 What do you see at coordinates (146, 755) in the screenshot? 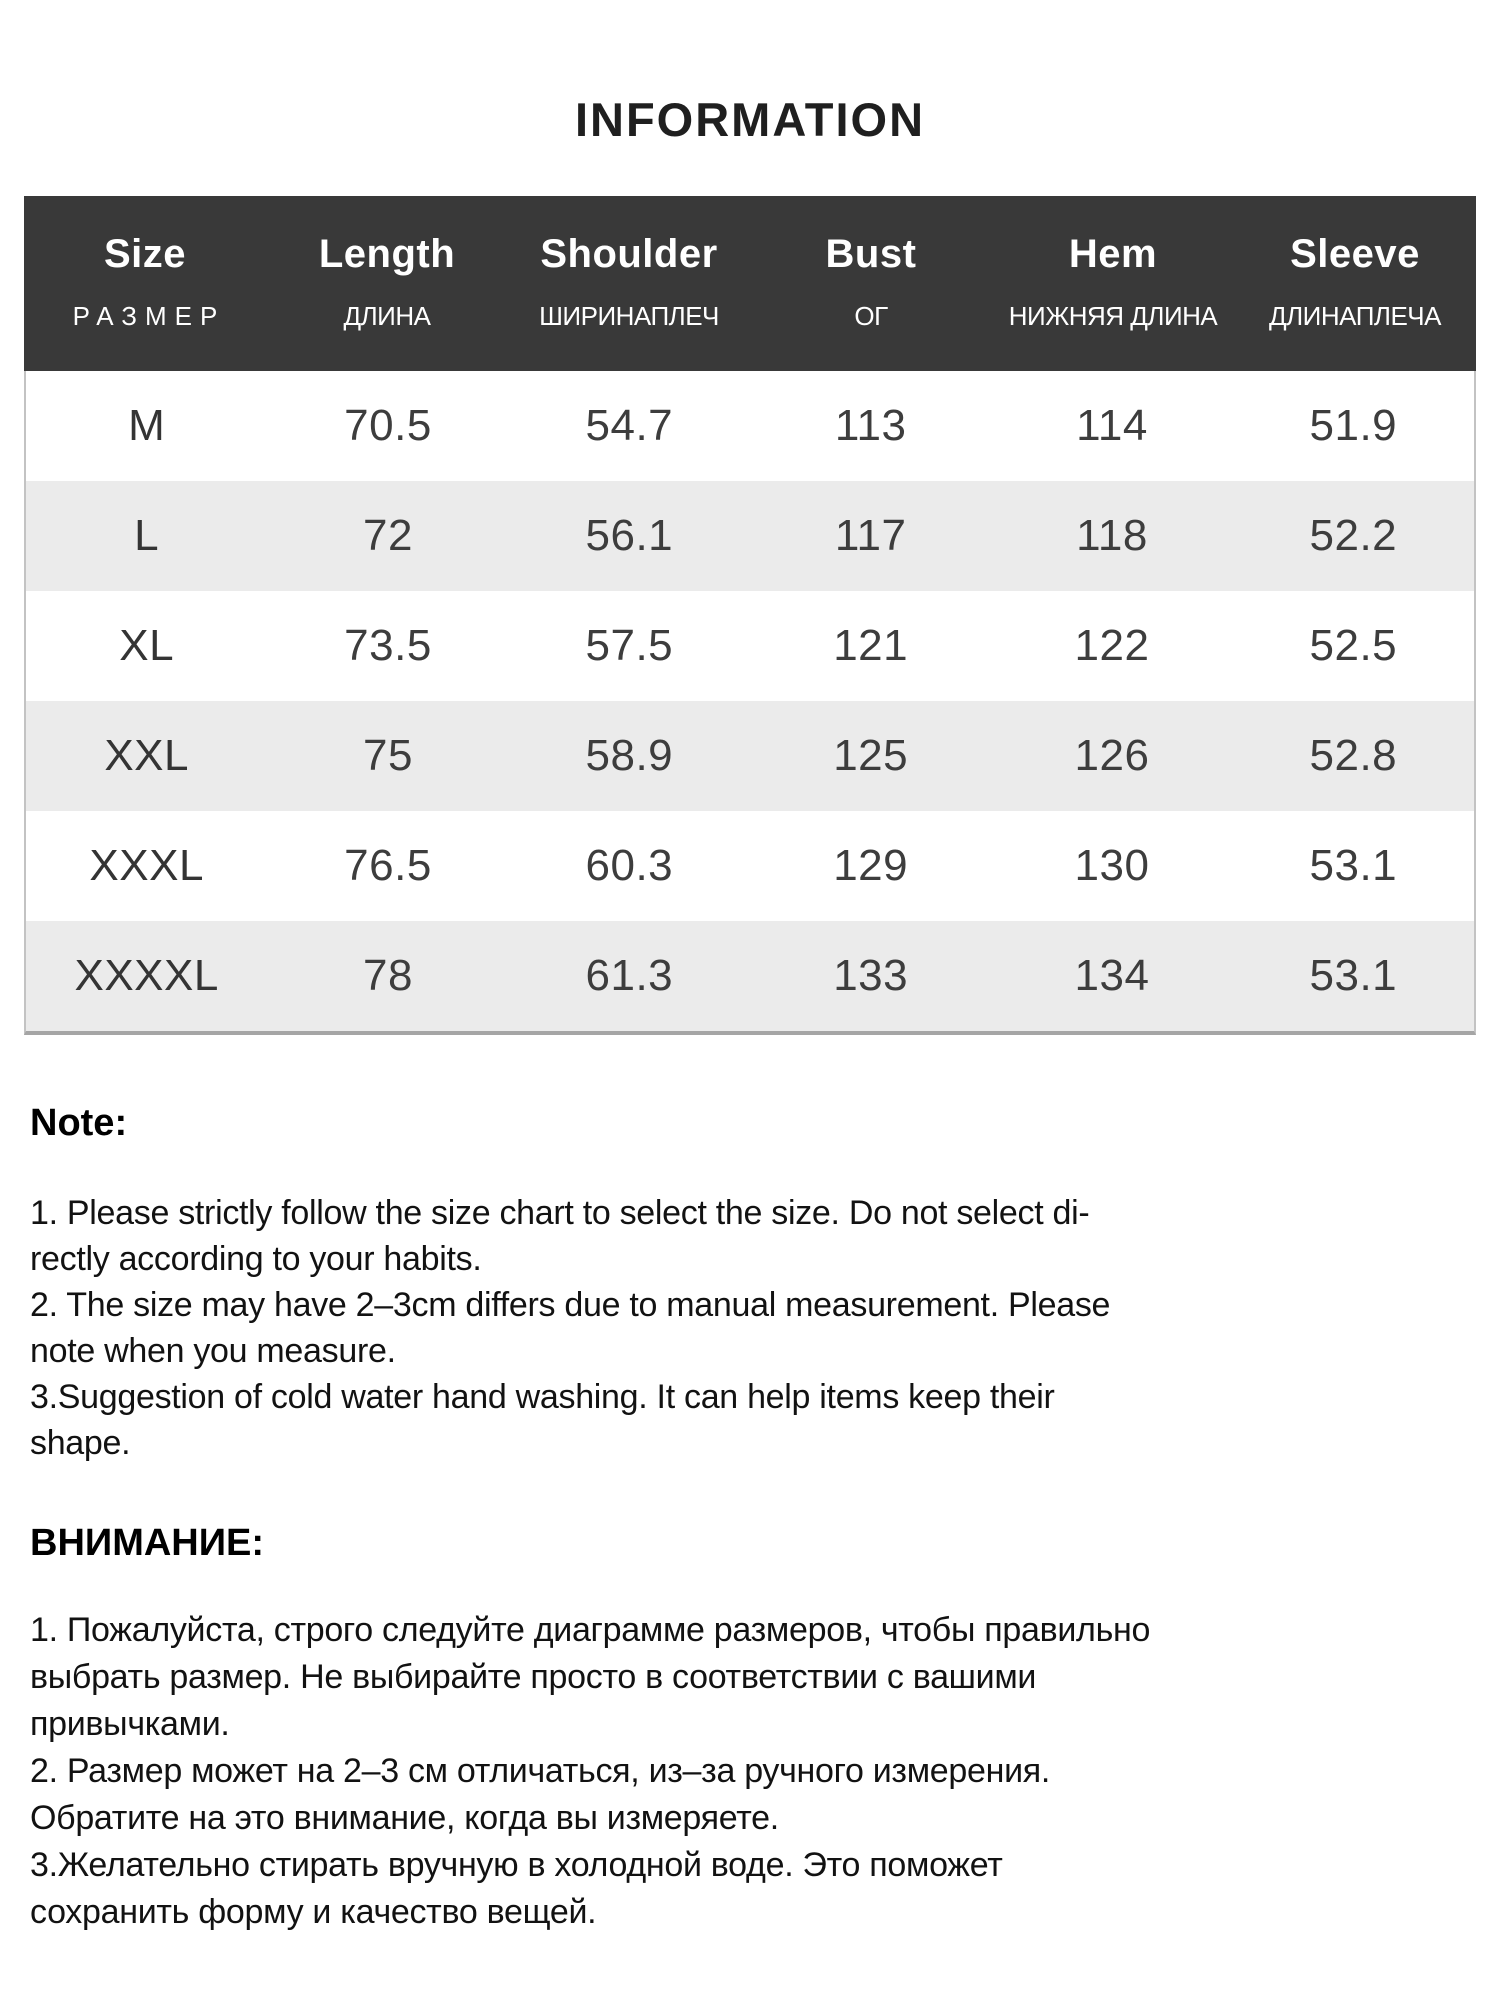
I see `cell-size: XXL` at bounding box center [146, 755].